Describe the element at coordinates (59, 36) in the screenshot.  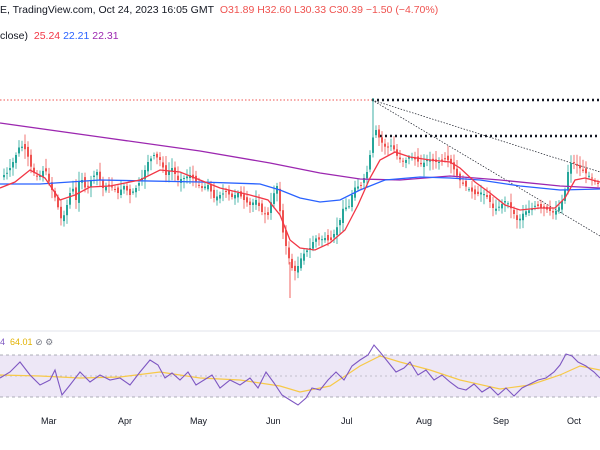
I see `ma-legend-row: close) 25.24 22.21 22.31` at that location.